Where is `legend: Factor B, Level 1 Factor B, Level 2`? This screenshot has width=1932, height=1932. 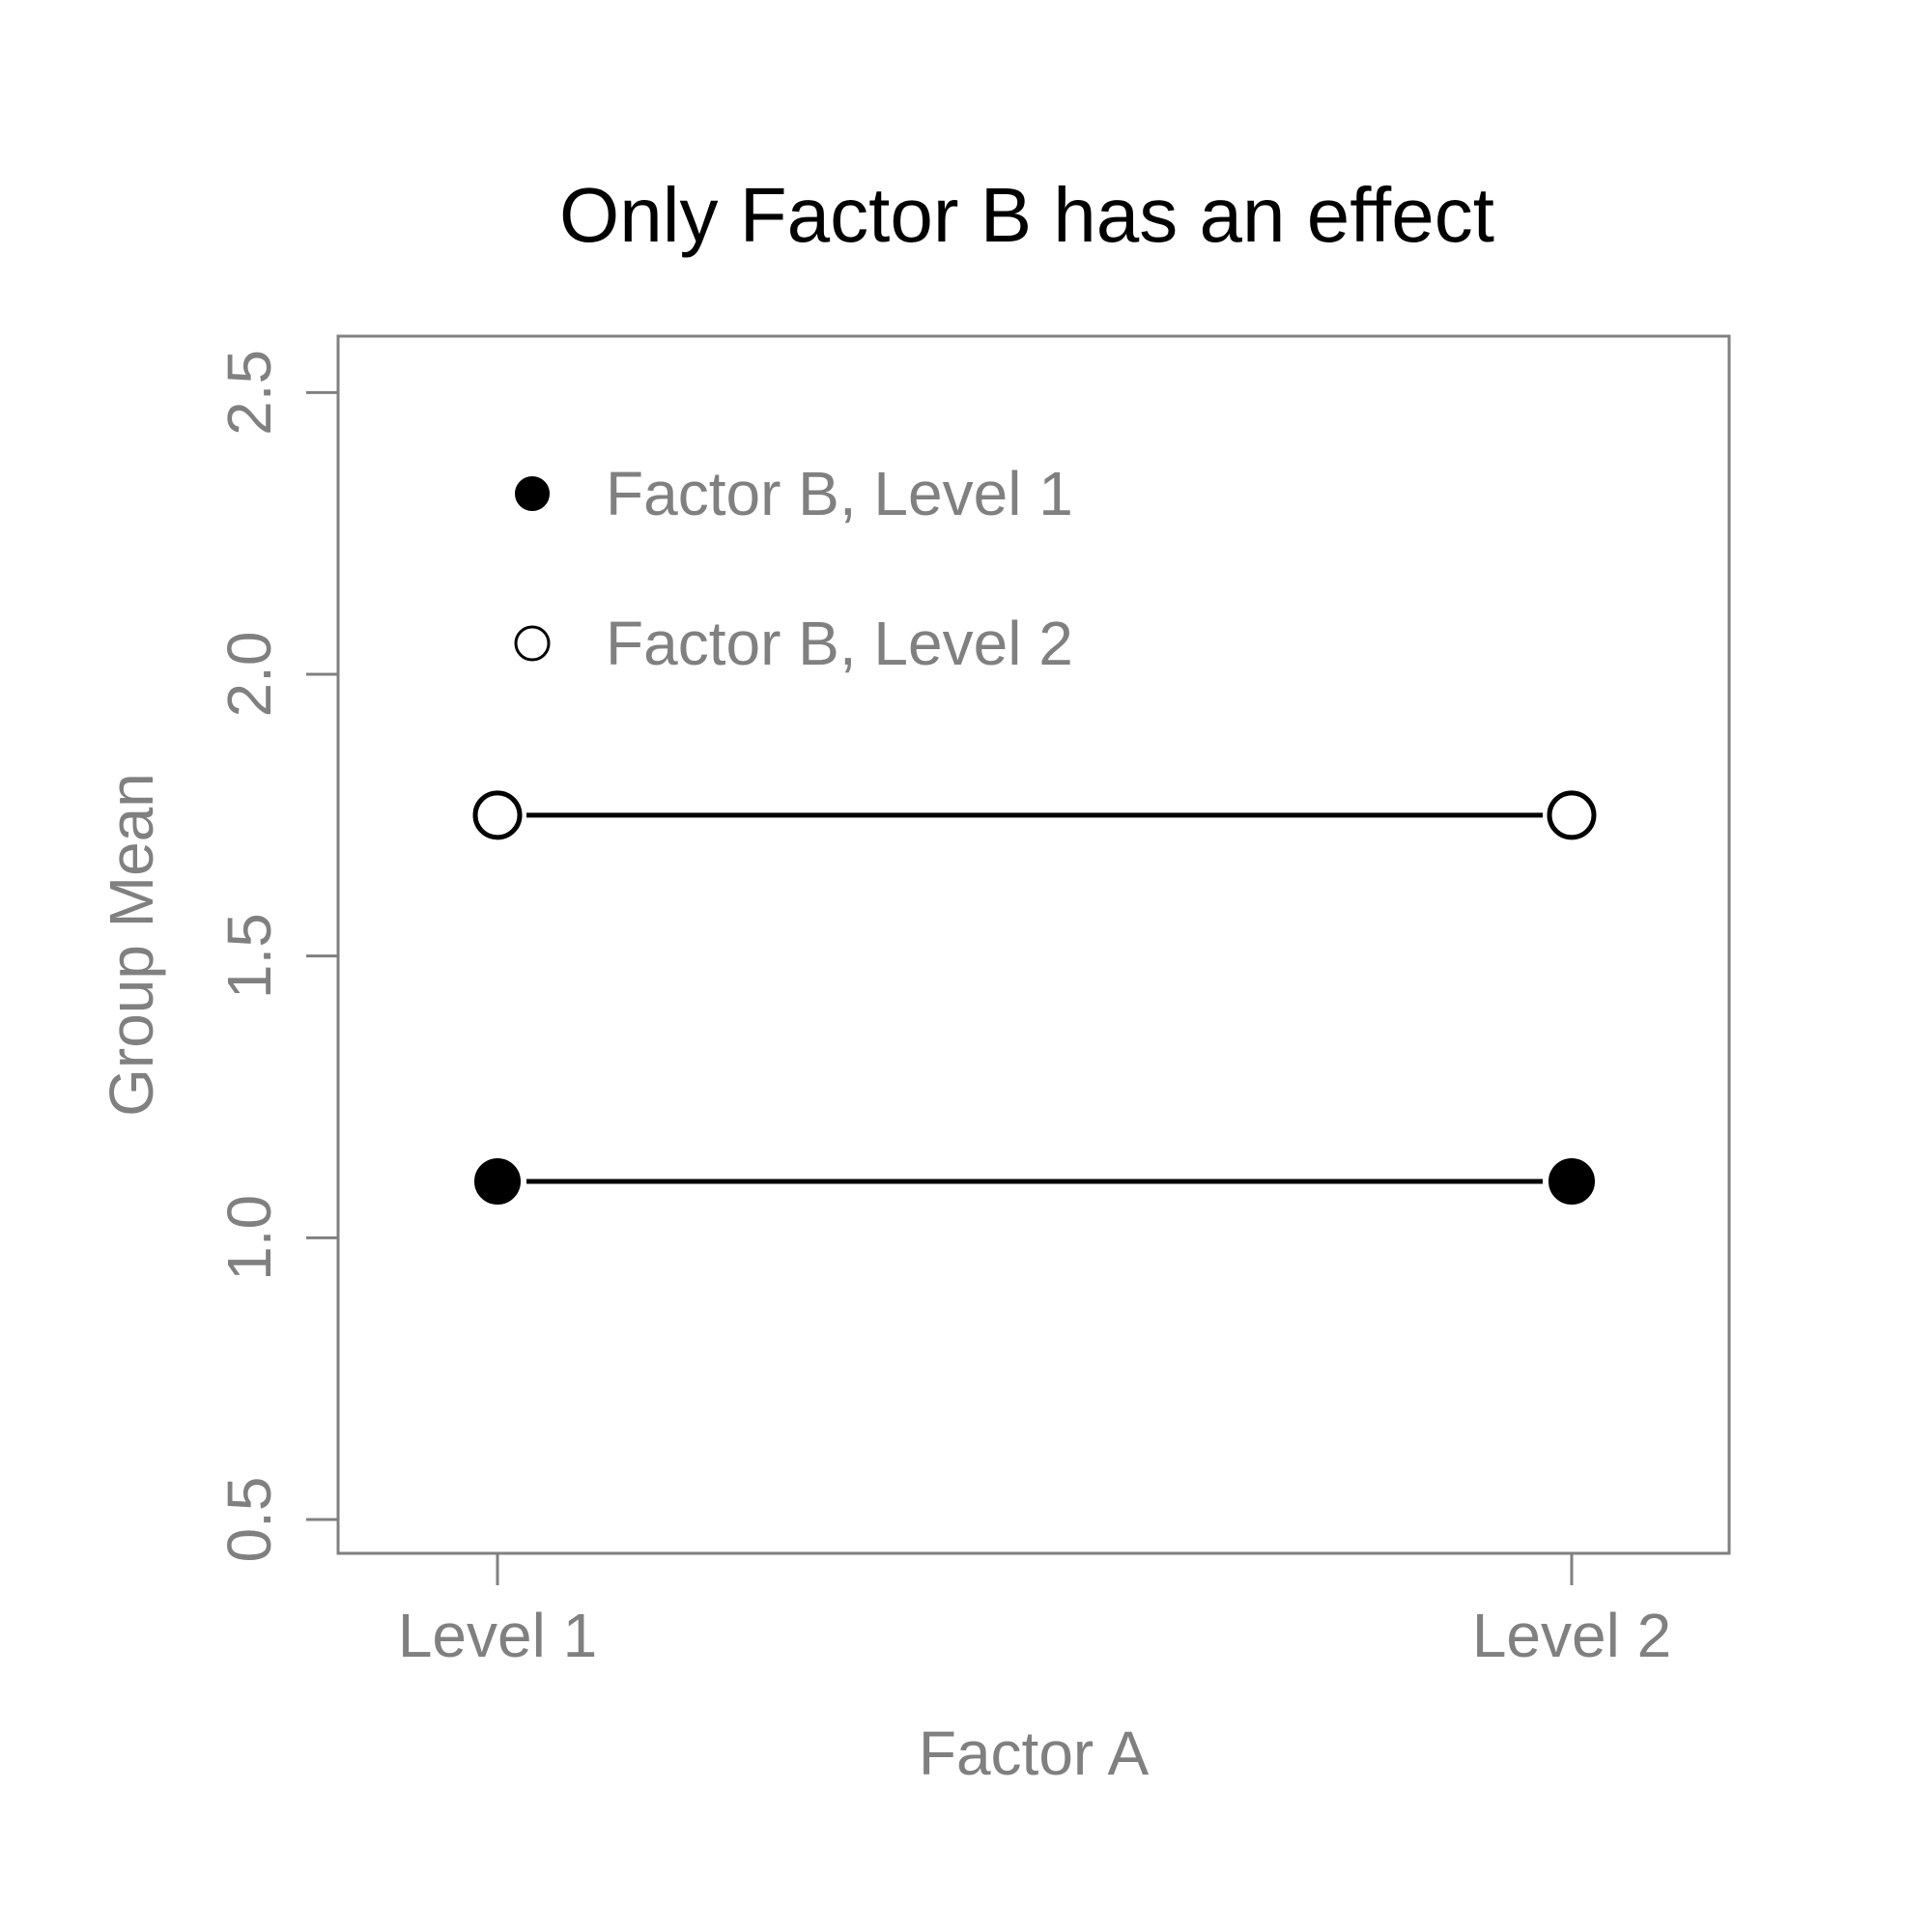
legend: Factor B, Level 1 Factor B, Level 2 is located at coordinates (793, 568).